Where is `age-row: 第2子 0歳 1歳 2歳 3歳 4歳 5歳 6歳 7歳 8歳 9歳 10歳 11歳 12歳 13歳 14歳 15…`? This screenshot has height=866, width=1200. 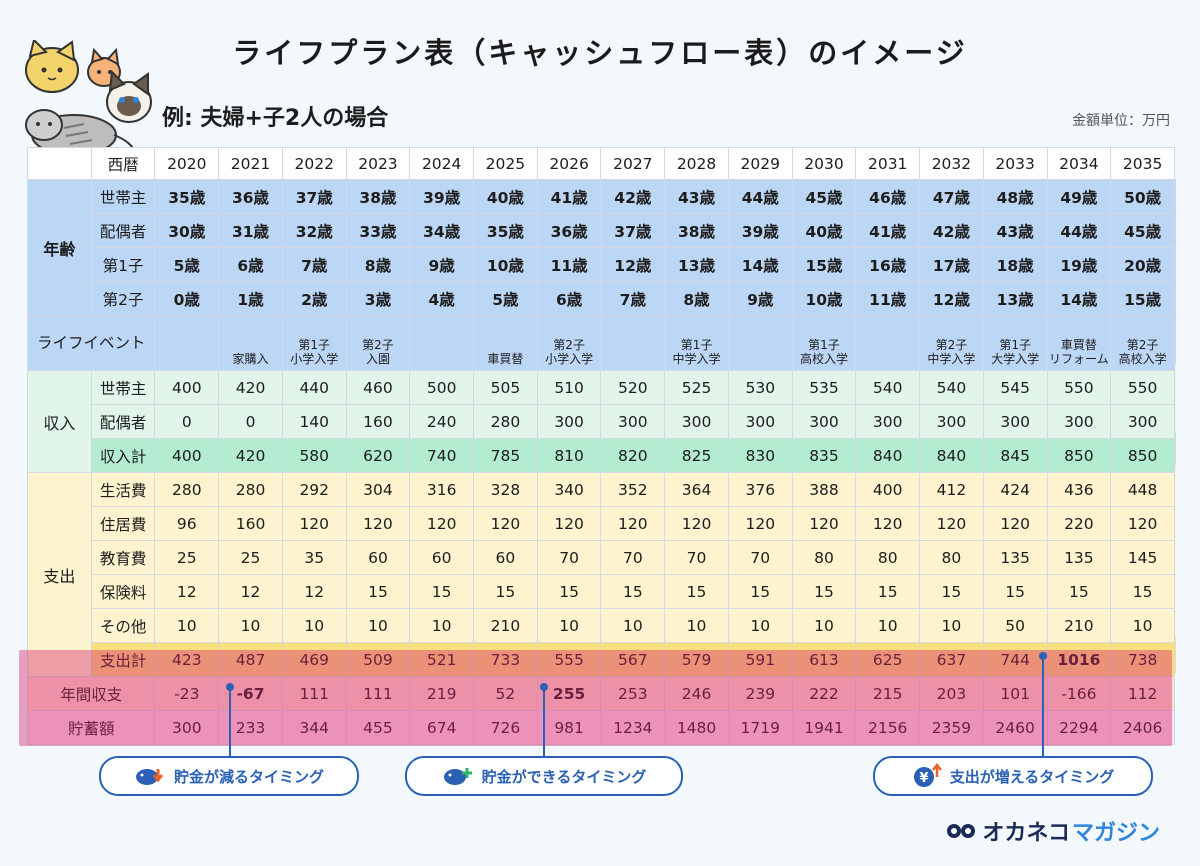 age-row: 第2子 0歳 1歳 2歳 3歳 4歳 5歳 6歳 7歳 8歳 9歳 10歳 11歳 12歳 13歳 14歳 15… is located at coordinates (601, 298).